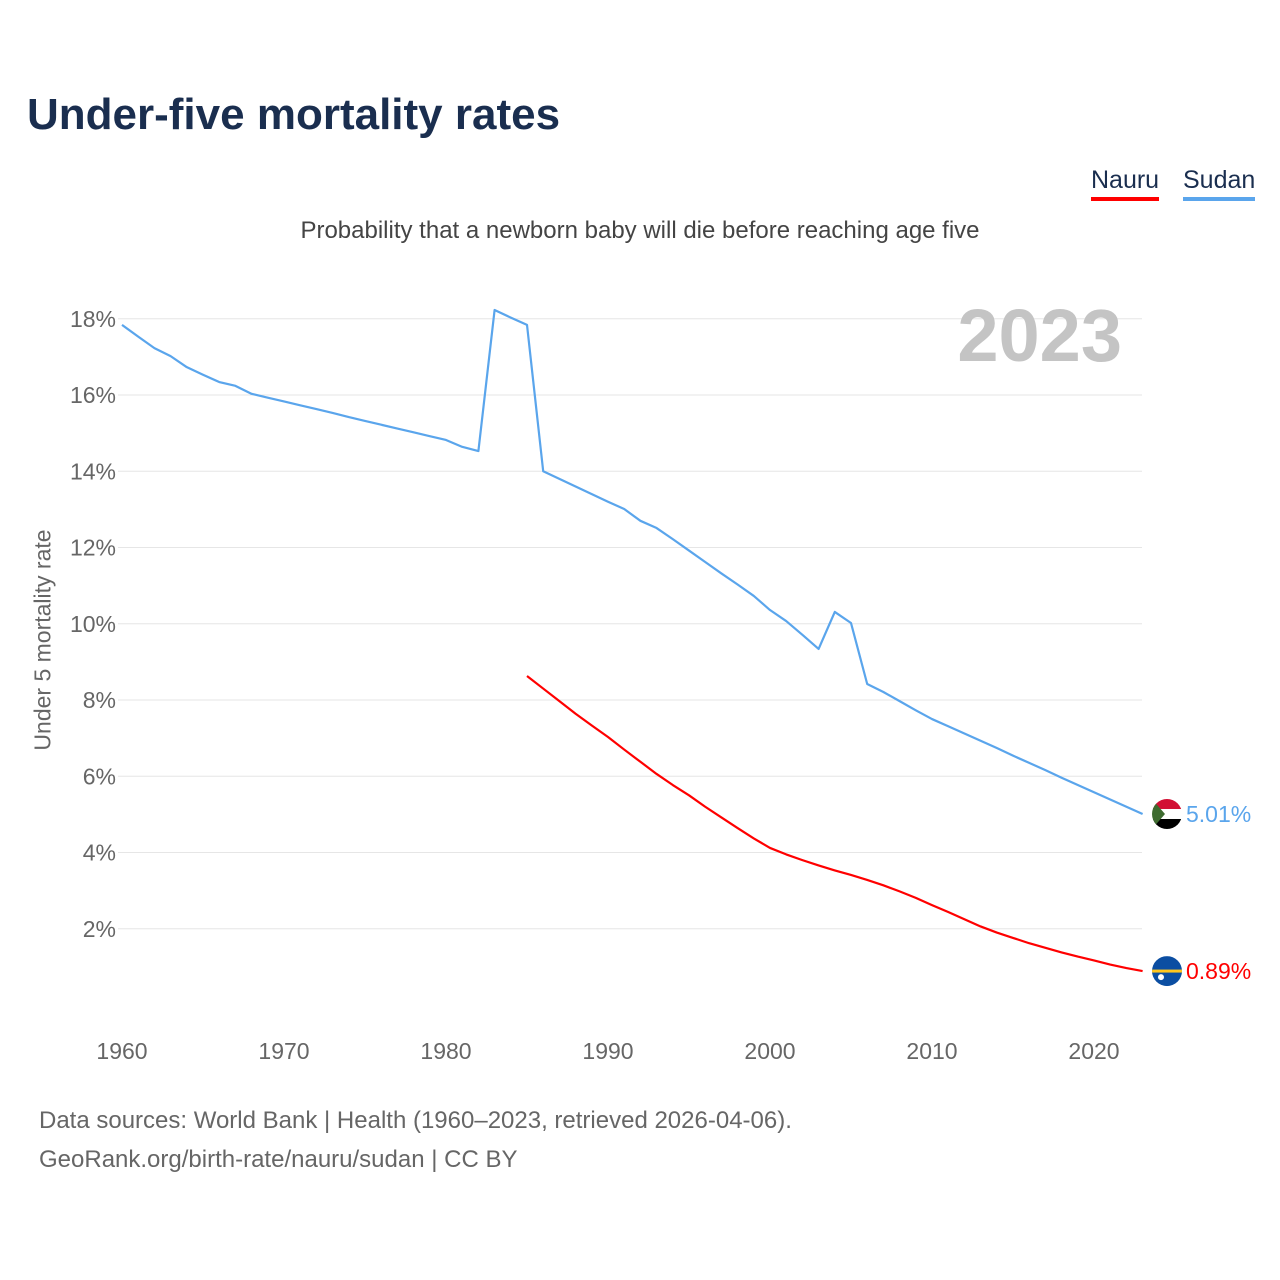 Image resolution: width=1280 pixels, height=1280 pixels. What do you see at coordinates (93, 319) in the screenshot?
I see `y-tick-label: 18%` at bounding box center [93, 319].